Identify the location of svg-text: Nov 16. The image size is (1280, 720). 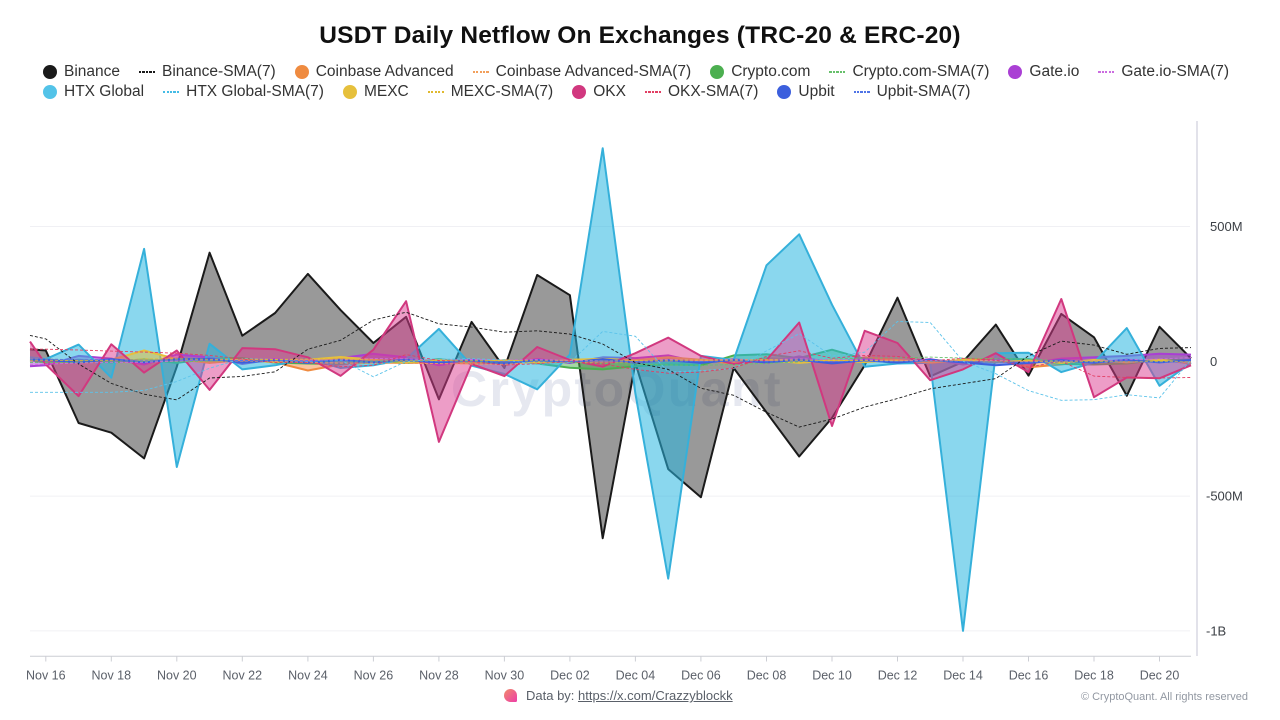
(46, 676).